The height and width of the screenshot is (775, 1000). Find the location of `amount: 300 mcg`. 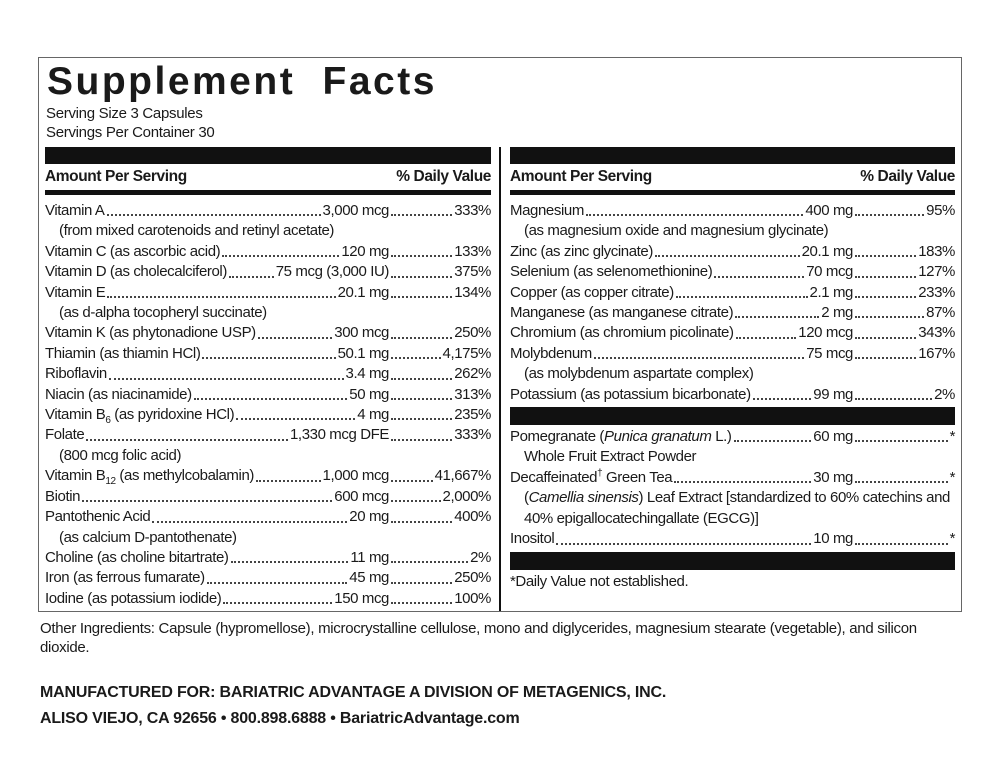

amount: 300 mcg is located at coordinates (361, 333).